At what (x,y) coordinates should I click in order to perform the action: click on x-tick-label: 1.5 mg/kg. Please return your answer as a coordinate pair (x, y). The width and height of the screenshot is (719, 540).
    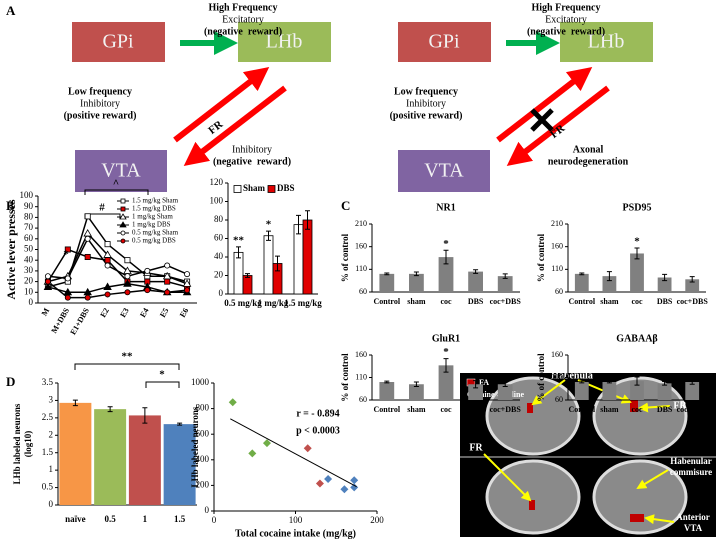
    Looking at the image, I should click on (303, 303).